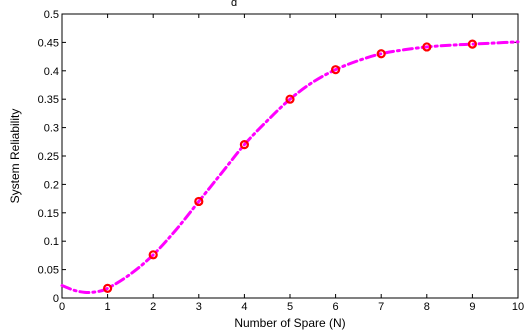  What do you see at coordinates (153, 307) in the screenshot?
I see `x-tick-label: 2` at bounding box center [153, 307].